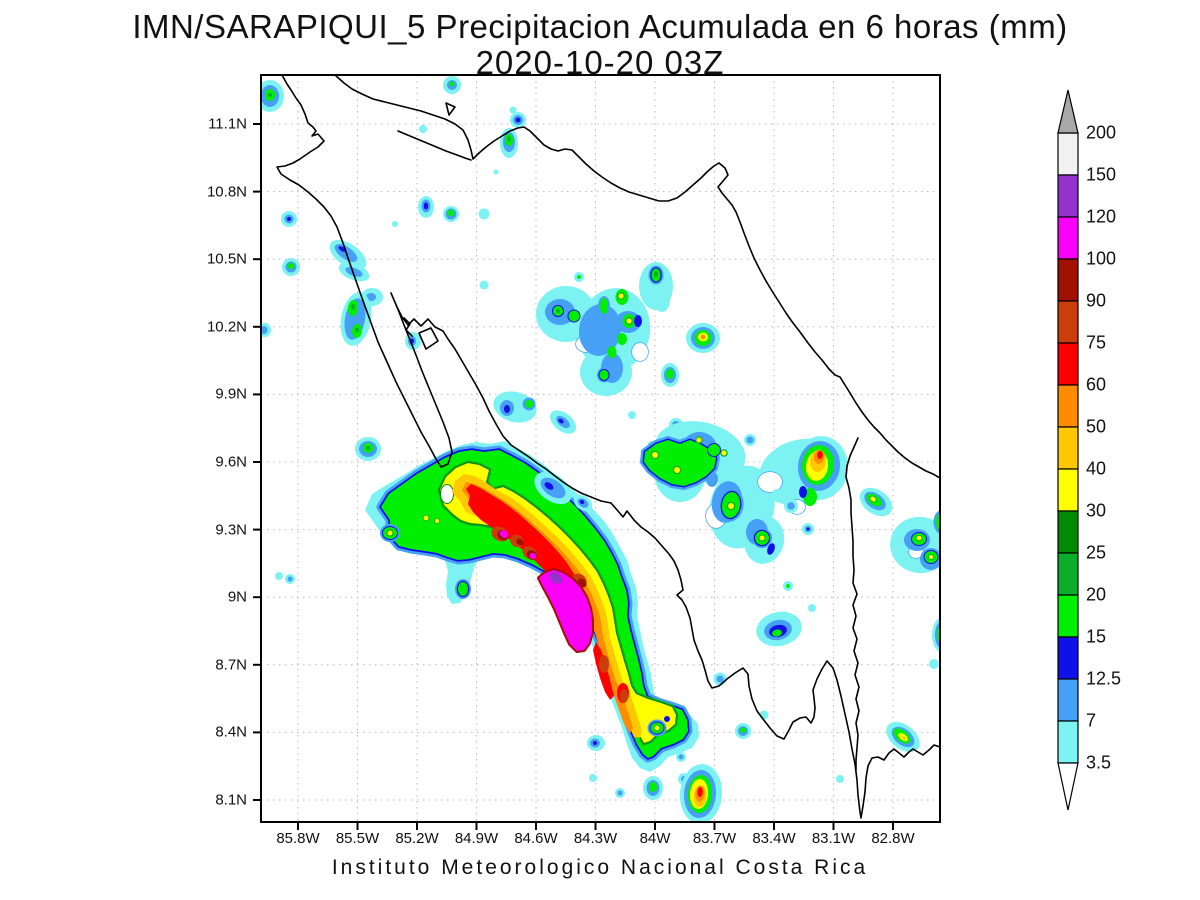 The height and width of the screenshot is (900, 1200). What do you see at coordinates (231, 800) in the screenshot?
I see `y-tick-label: 8.1N` at bounding box center [231, 800].